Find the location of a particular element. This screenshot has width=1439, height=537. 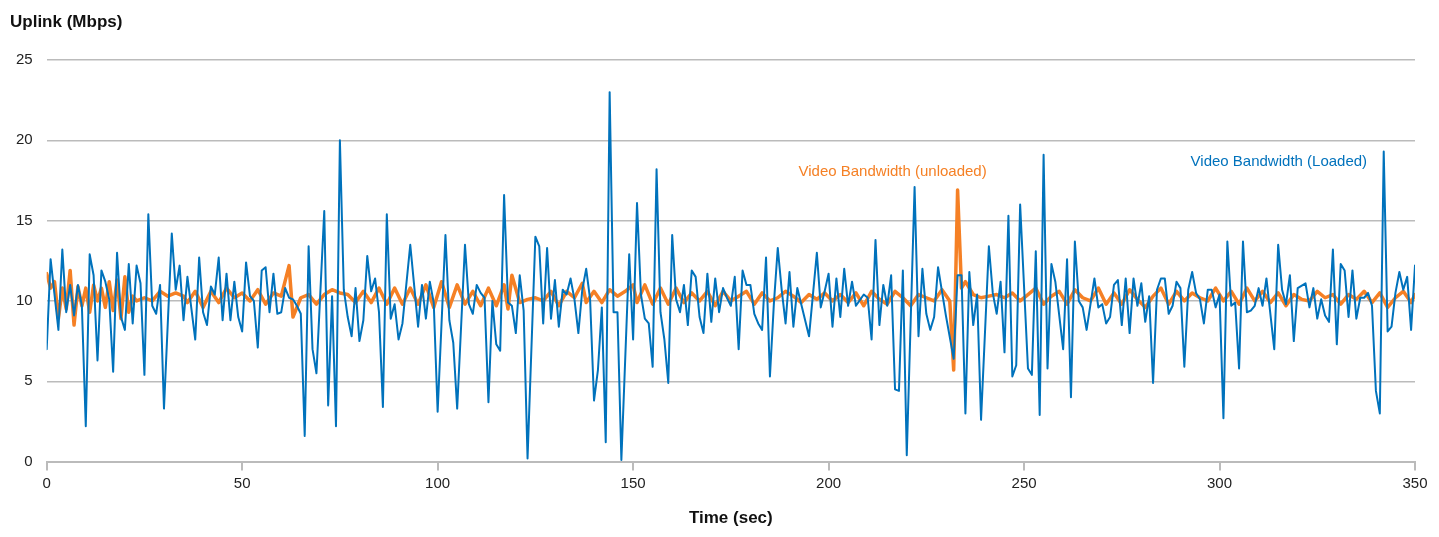

x-tick-label: 150 is located at coordinates (633, 482).